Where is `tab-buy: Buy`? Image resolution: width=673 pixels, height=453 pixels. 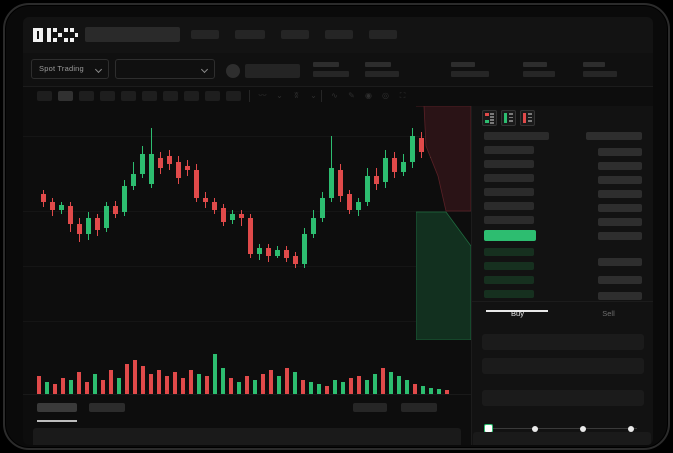 tab-buy: Buy is located at coordinates (517, 313).